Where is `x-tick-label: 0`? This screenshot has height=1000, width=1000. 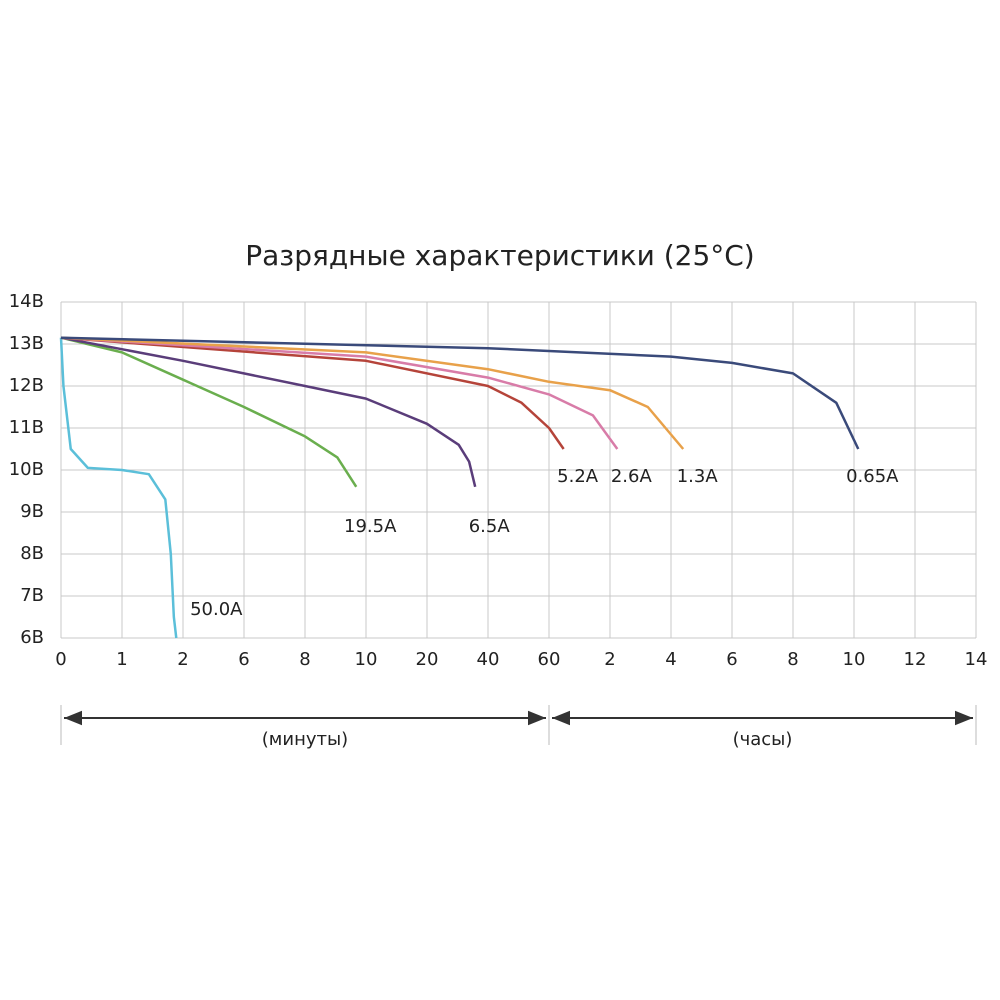
x-tick-label: 0 is located at coordinates (60, 659).